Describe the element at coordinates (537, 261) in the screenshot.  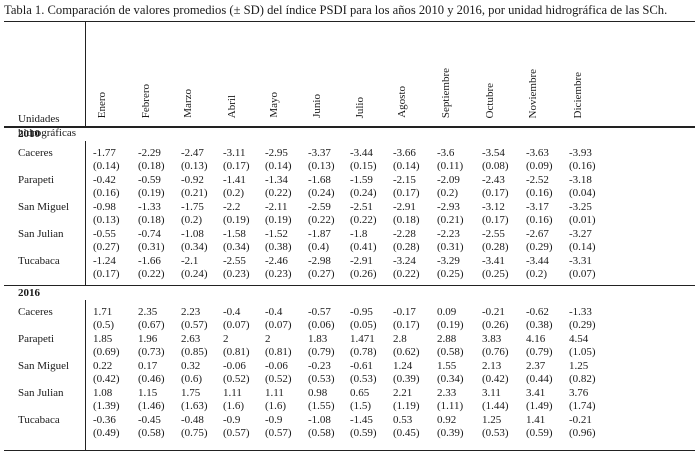
I see `mean-value: -3.44` at that location.